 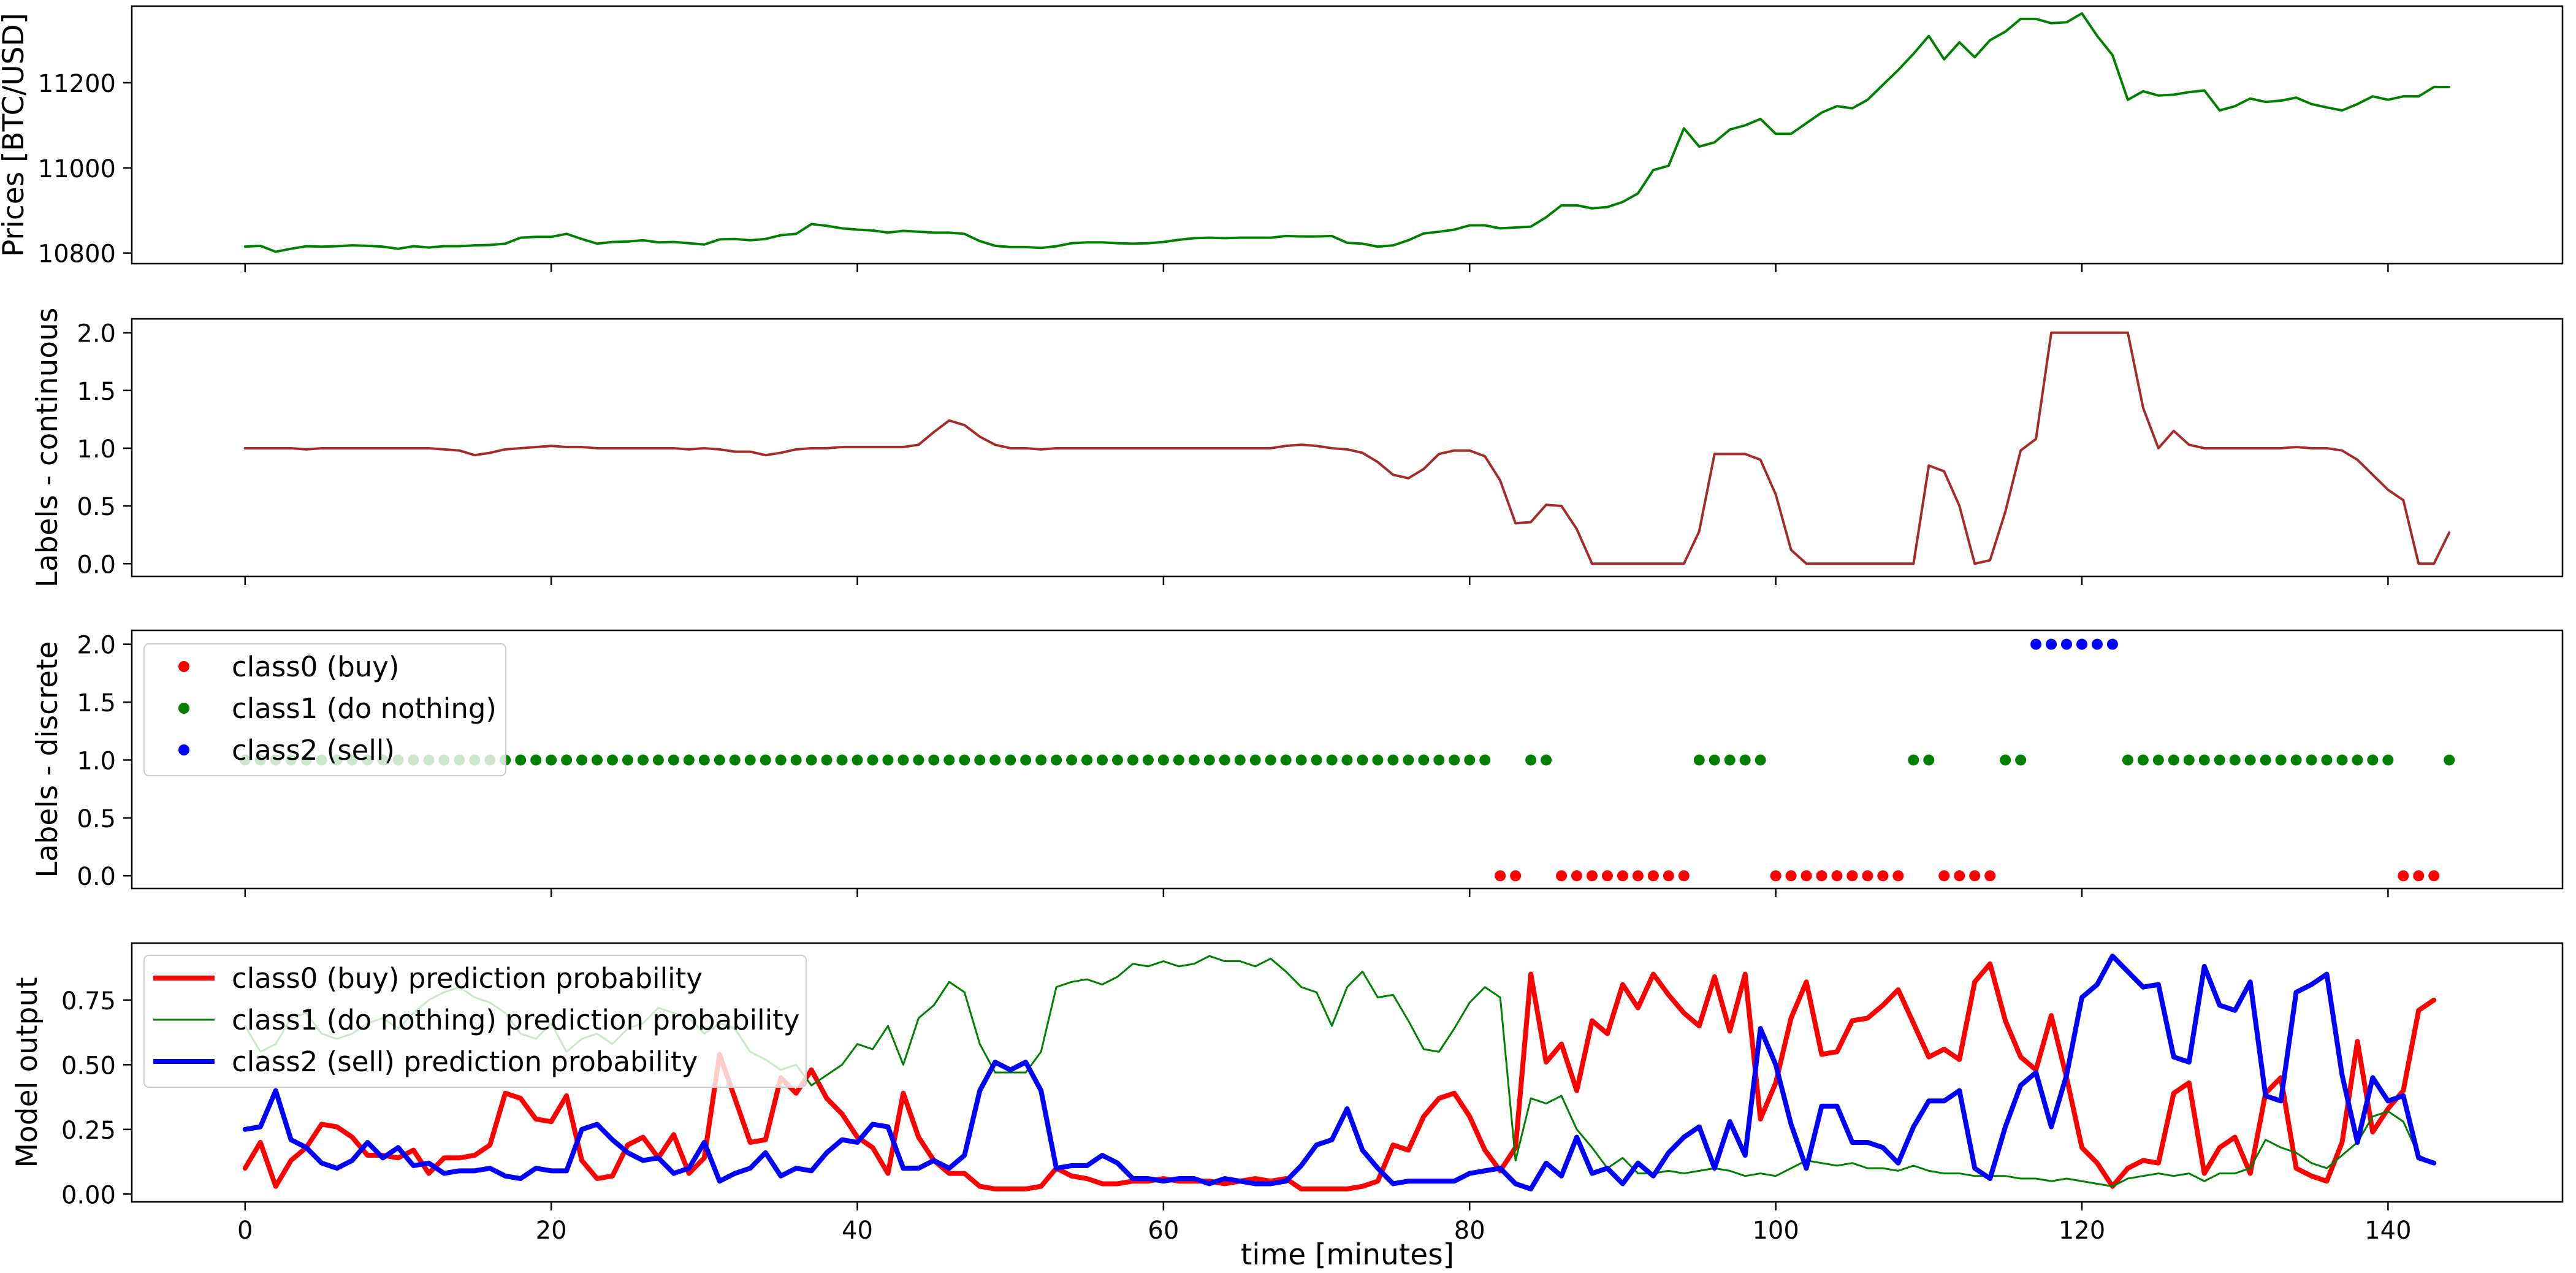 What do you see at coordinates (96, 507) in the screenshot?
I see `y-tick-label: 0.5` at bounding box center [96, 507].